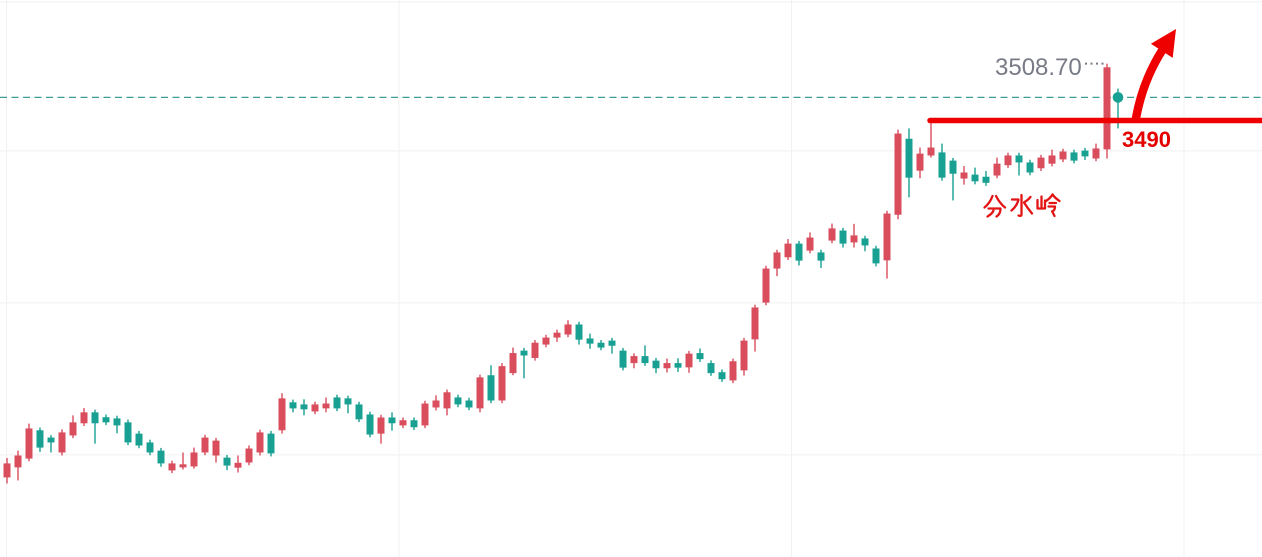  I want to click on high-price-label: 3508.70, so click(1038, 67).